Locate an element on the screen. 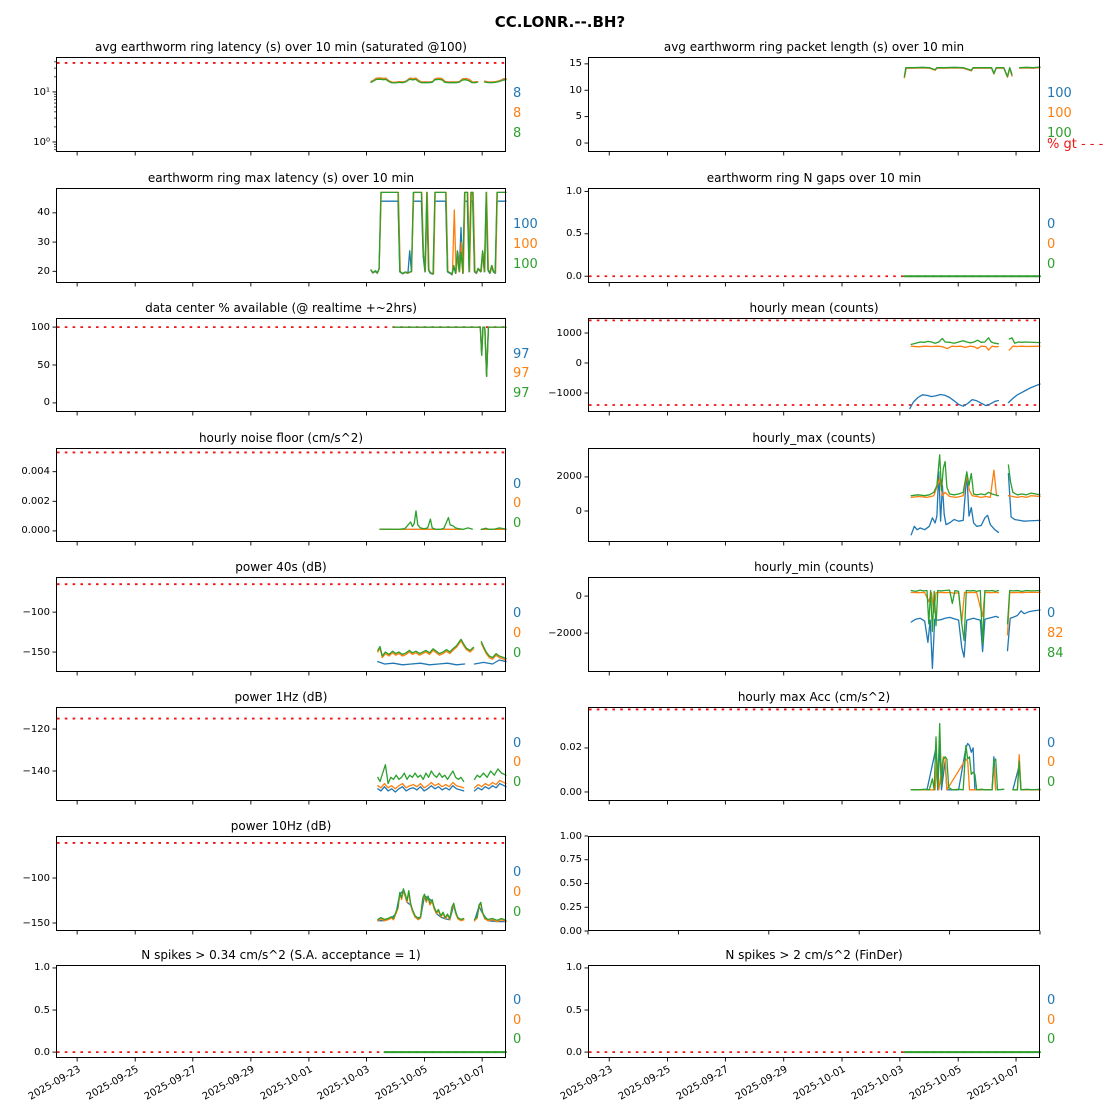  panel-title: hourly_min (counts) is located at coordinates (814, 567).